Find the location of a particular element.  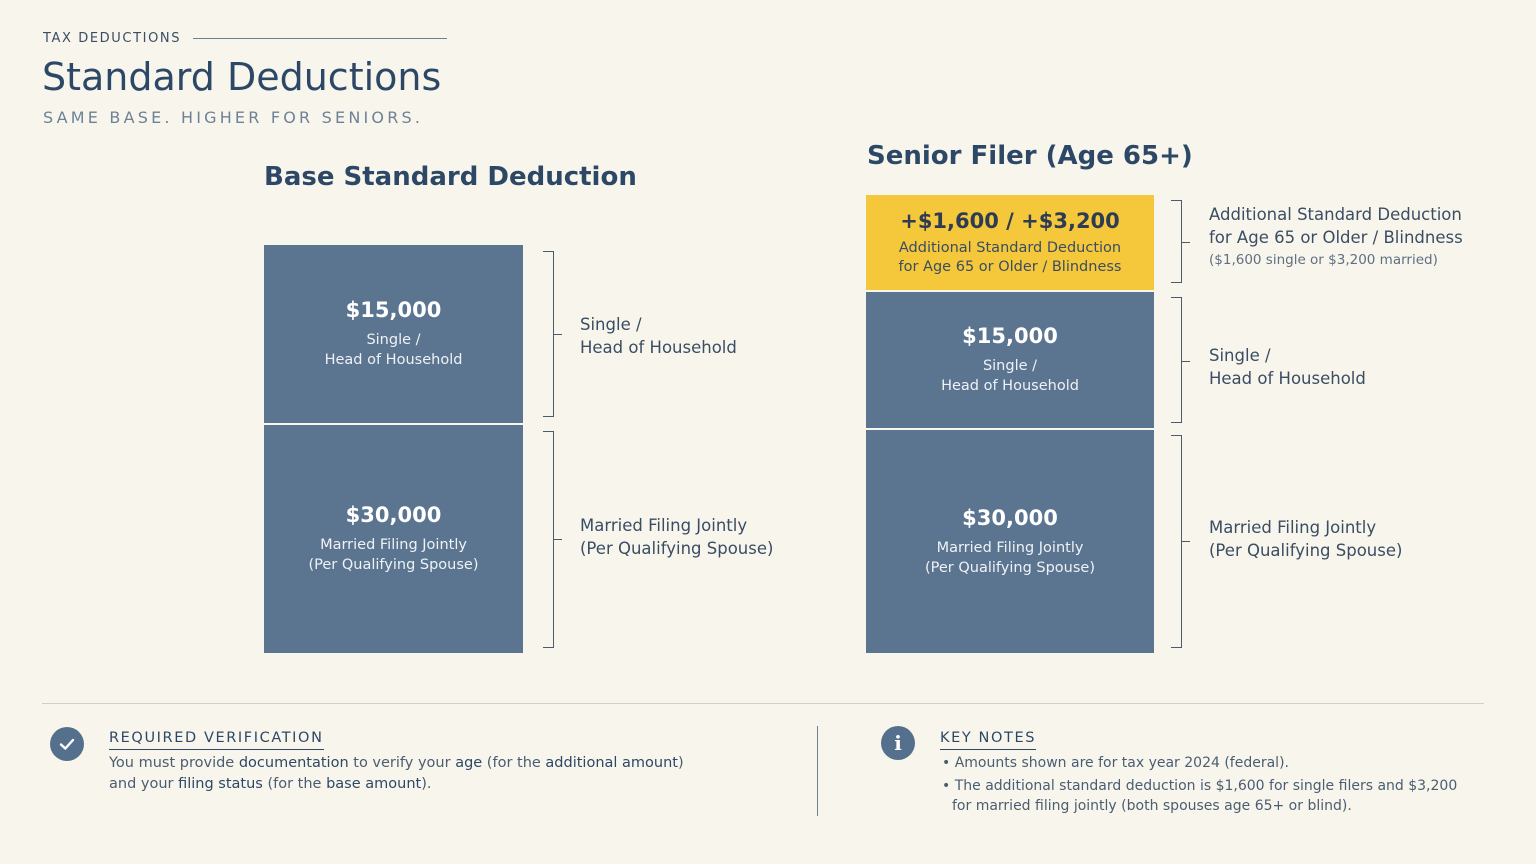

verification-heading: REQUIRED VERIFICATION is located at coordinates (216, 740).